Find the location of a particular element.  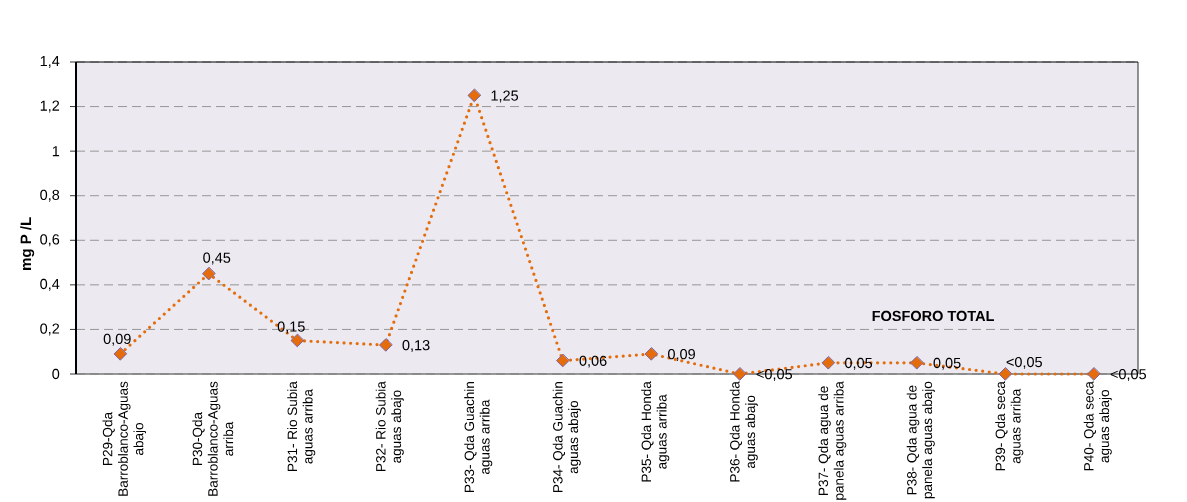

y-tick-label: 0,8 is located at coordinates (50, 195).